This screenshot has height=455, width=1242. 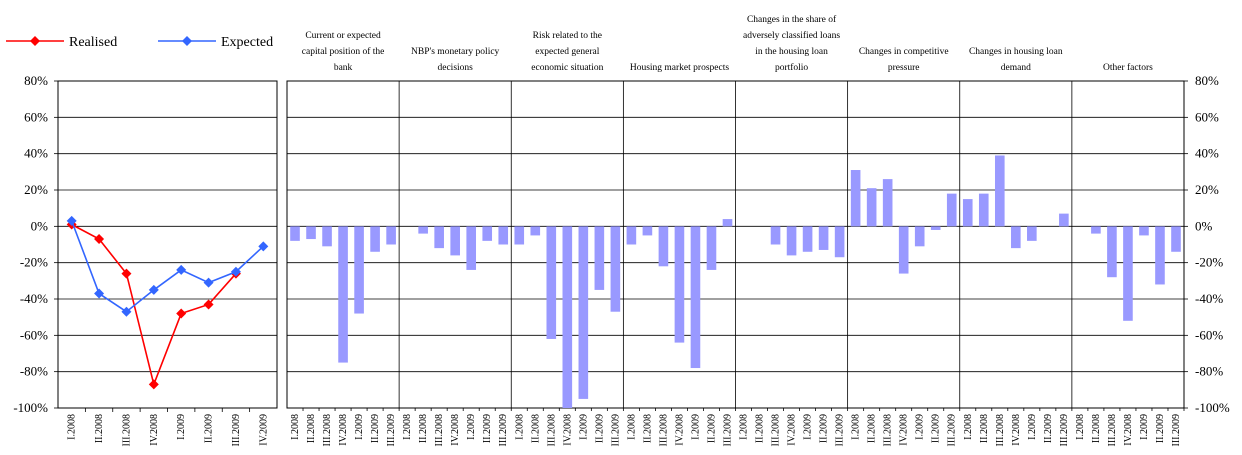 I want to click on panel-title: Changes in competitive, so click(x=904, y=52).